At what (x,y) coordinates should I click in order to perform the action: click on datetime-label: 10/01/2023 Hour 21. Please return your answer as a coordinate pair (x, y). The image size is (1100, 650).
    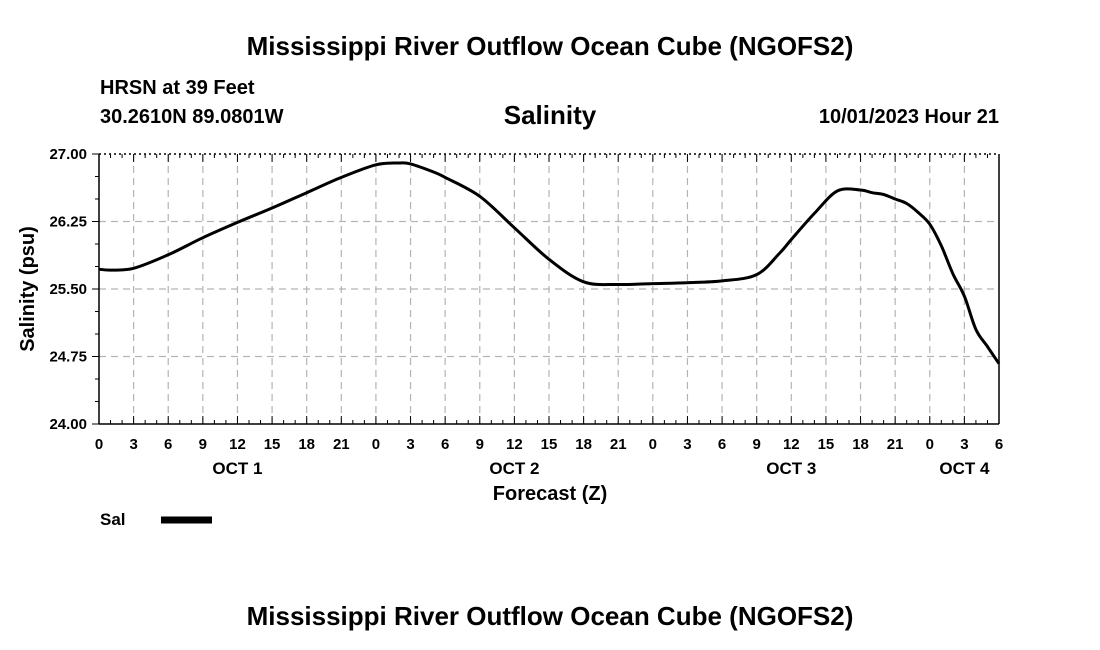
    Looking at the image, I should click on (908, 117).